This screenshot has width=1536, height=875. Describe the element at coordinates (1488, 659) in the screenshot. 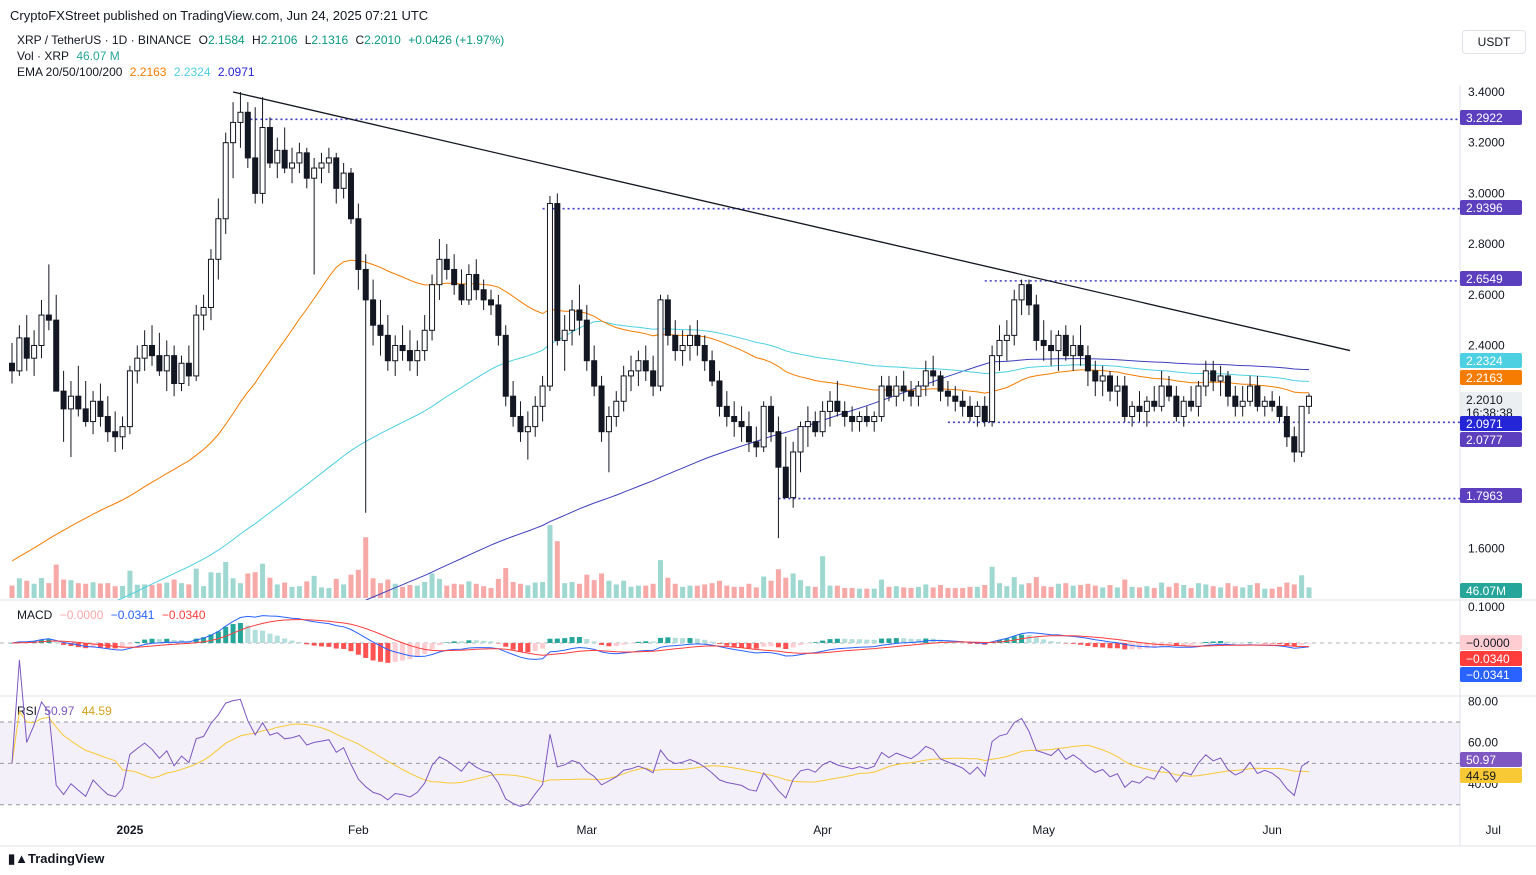

I see `macd-tag-label: −0.0340` at that location.